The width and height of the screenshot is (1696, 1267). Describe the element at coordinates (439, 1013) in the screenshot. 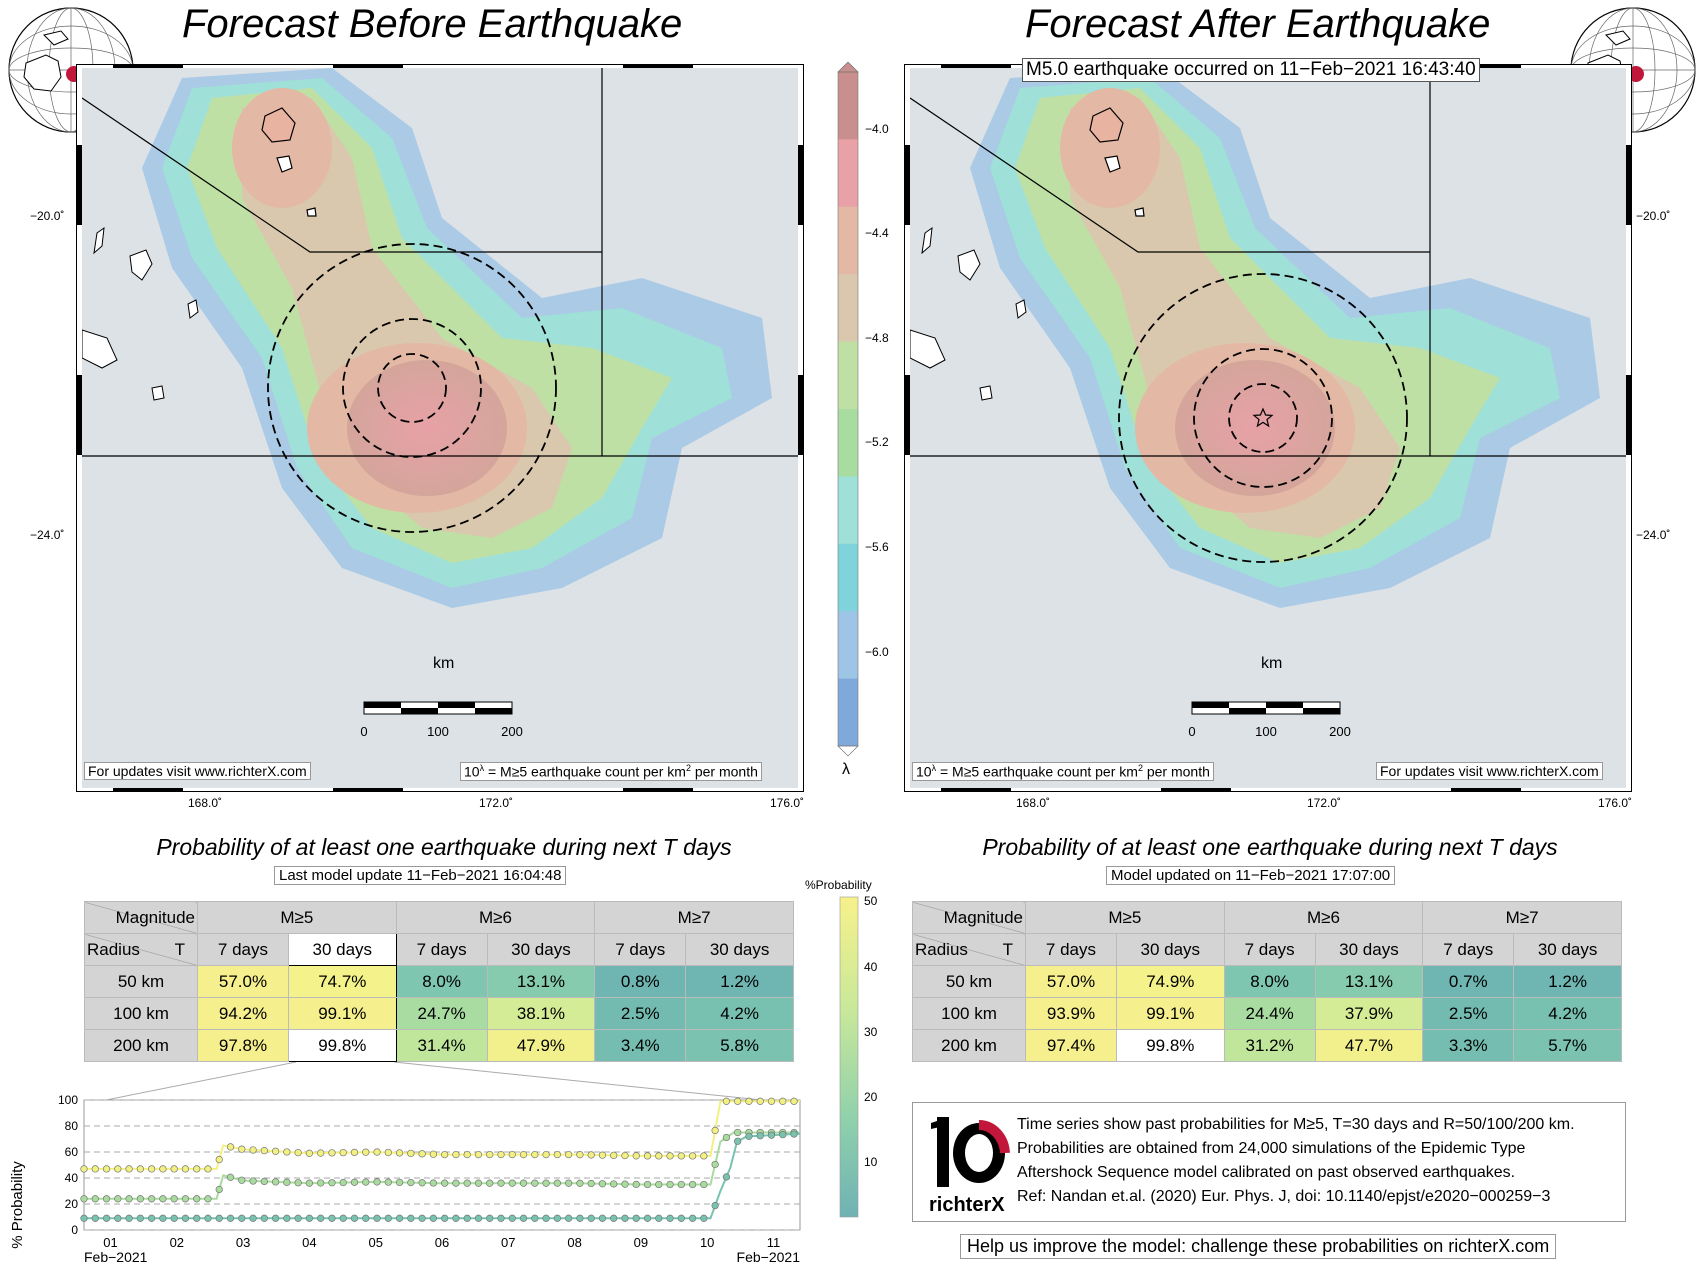

I see `table-row: 100 km 94.2% 99.1% 24.7% 38.1% 2.5% 4.2%` at that location.